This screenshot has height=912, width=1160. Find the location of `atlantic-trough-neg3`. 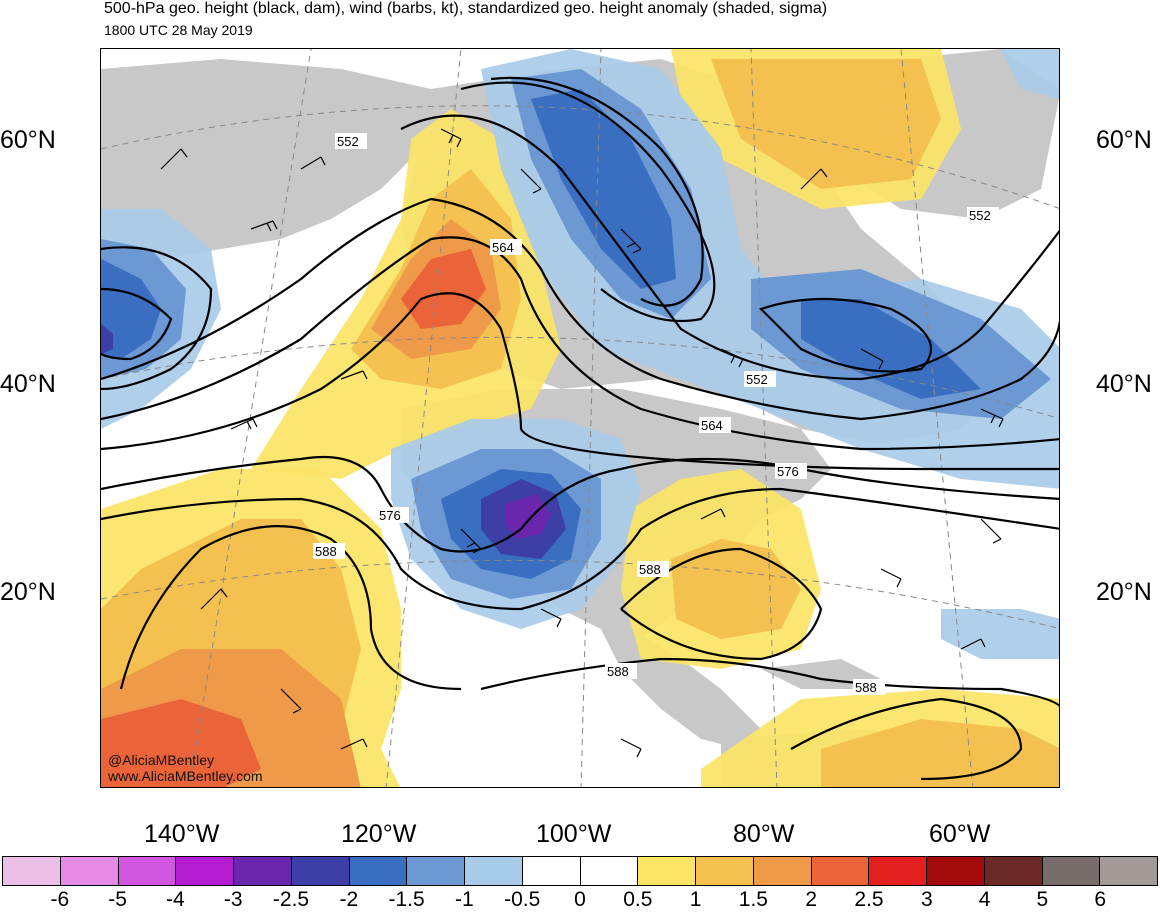

atlantic-trough-neg3 is located at coordinates (891, 349).